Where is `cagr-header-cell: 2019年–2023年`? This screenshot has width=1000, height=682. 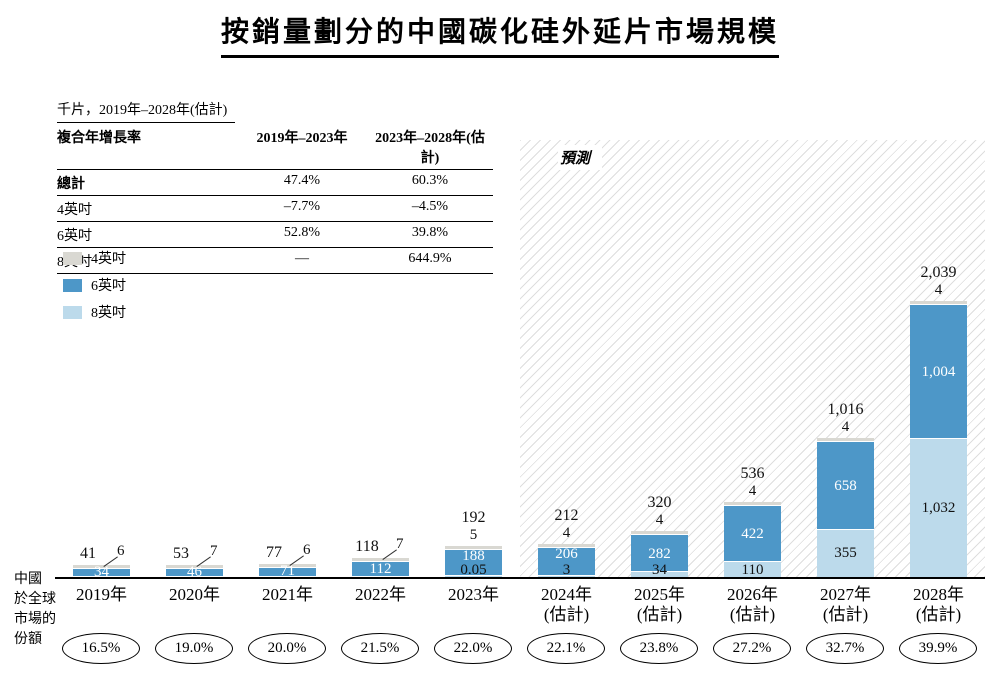 cagr-header-cell: 2019年–2023年 is located at coordinates (302, 138).